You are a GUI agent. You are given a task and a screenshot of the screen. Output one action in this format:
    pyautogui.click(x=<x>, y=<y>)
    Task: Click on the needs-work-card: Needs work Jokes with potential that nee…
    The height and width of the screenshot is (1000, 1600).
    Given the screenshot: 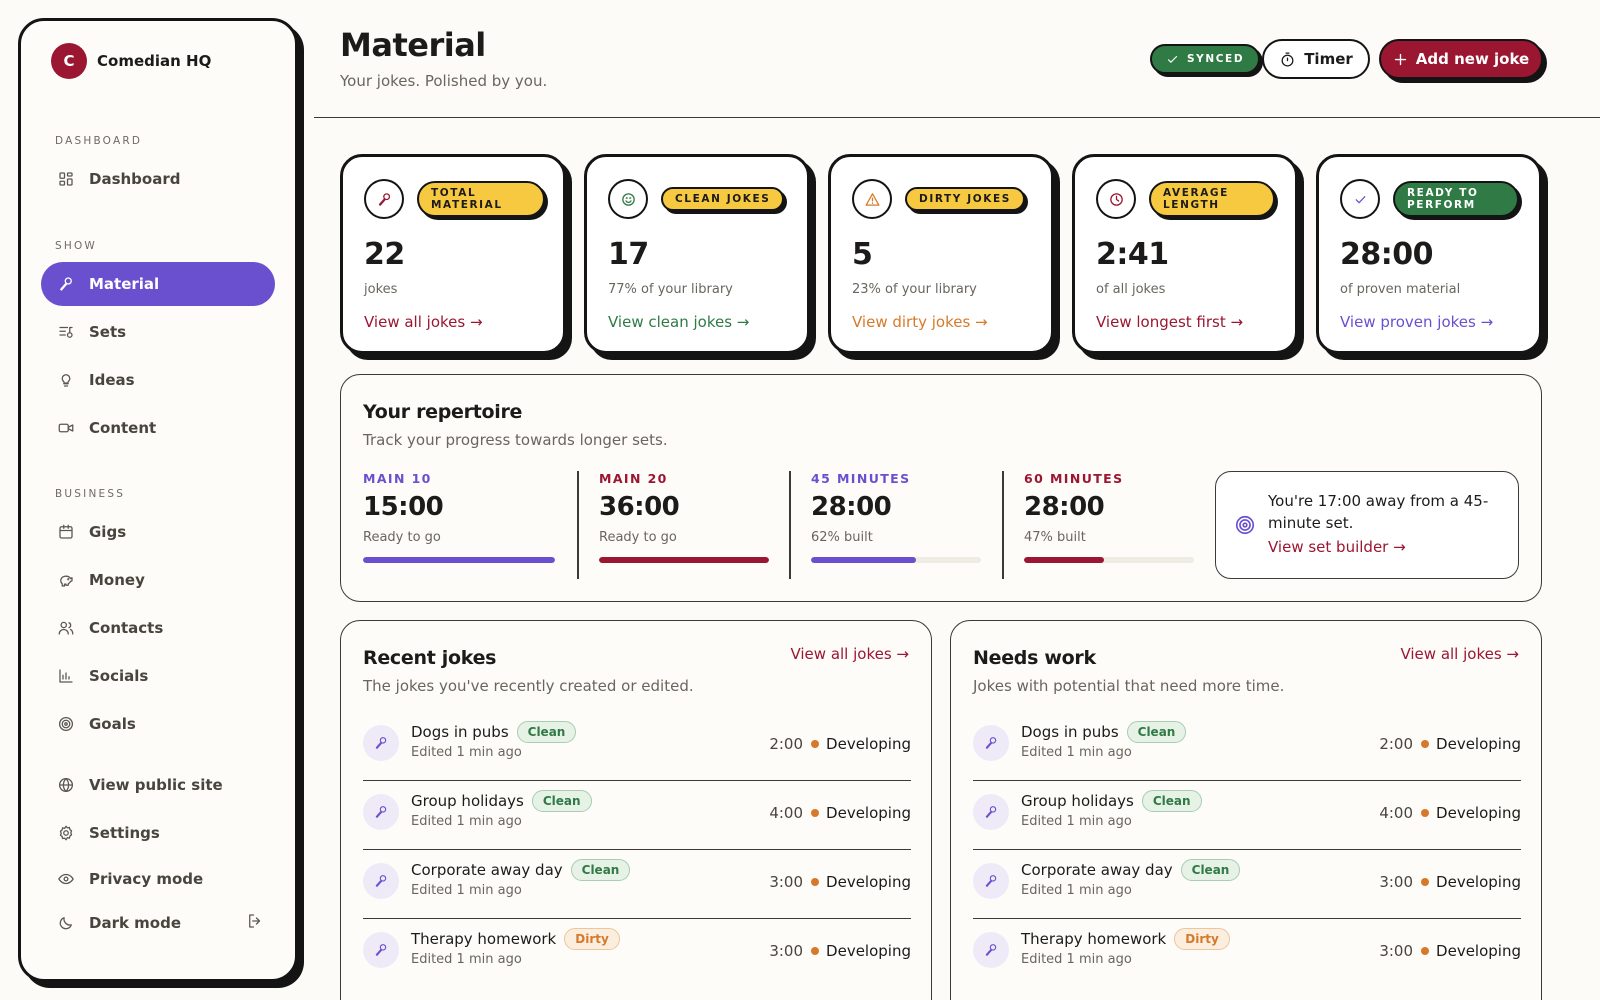 What is the action you would take?
    pyautogui.click(x=1246, y=810)
    